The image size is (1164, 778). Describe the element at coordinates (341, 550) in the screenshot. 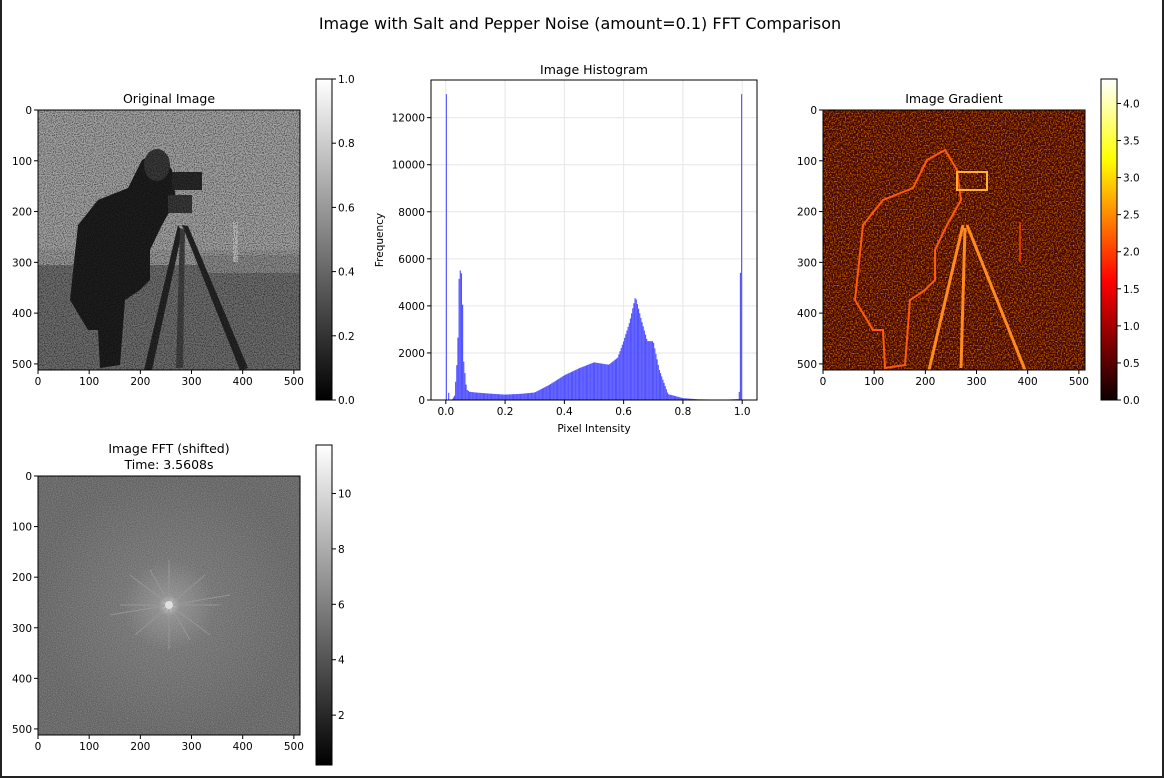

I see `fft-cbtick-label: 8` at that location.